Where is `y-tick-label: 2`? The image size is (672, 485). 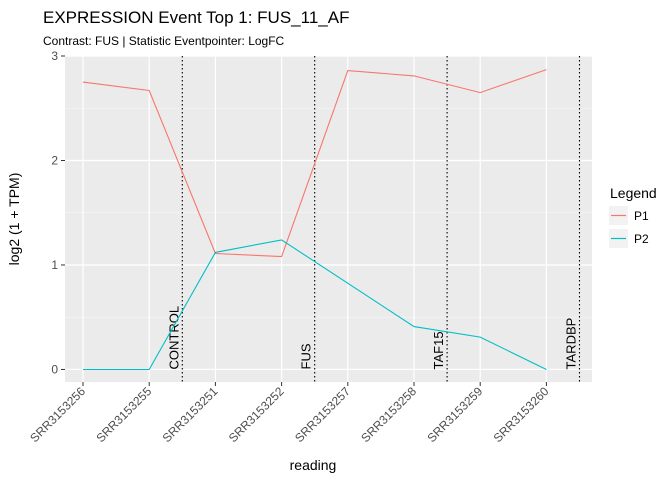 y-tick-label: 2 is located at coordinates (54, 160).